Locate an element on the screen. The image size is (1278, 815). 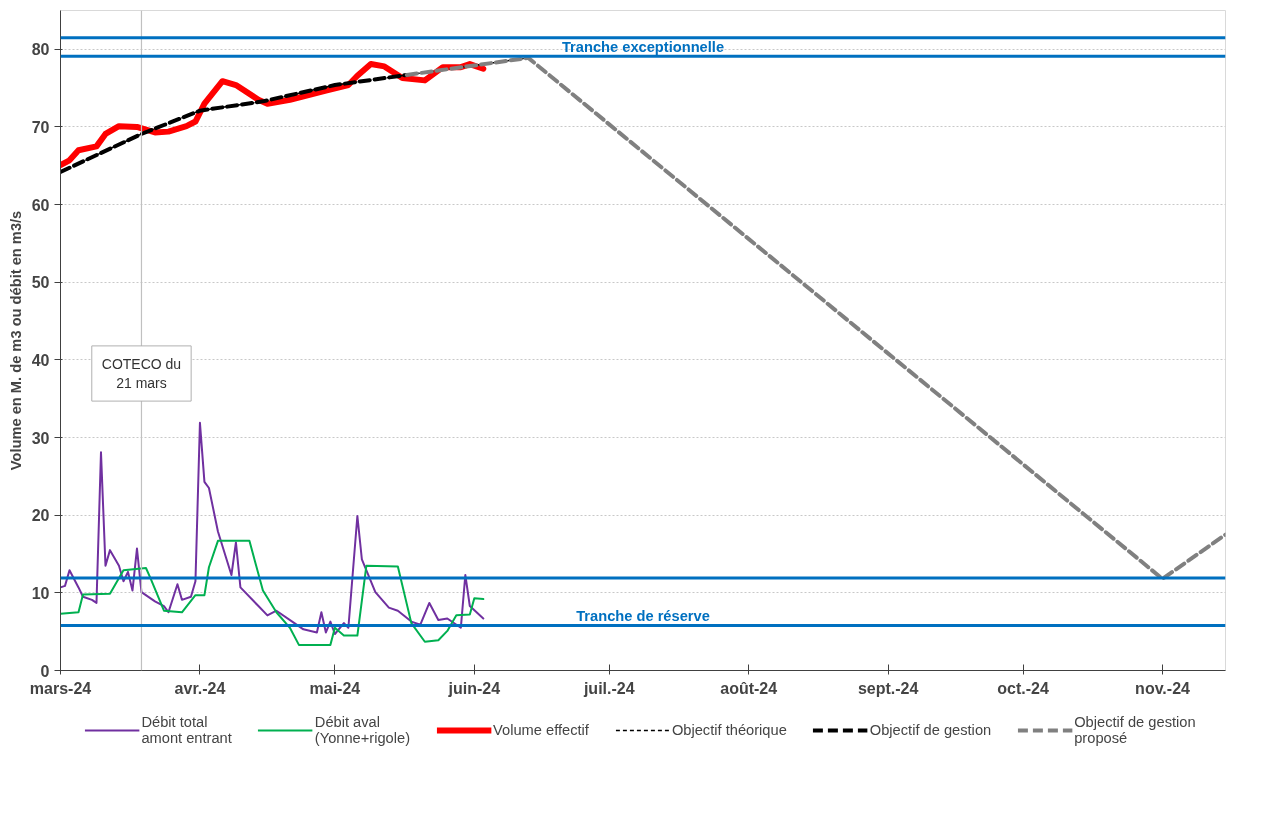
y-tick-label: 10 is located at coordinates (40, 593).